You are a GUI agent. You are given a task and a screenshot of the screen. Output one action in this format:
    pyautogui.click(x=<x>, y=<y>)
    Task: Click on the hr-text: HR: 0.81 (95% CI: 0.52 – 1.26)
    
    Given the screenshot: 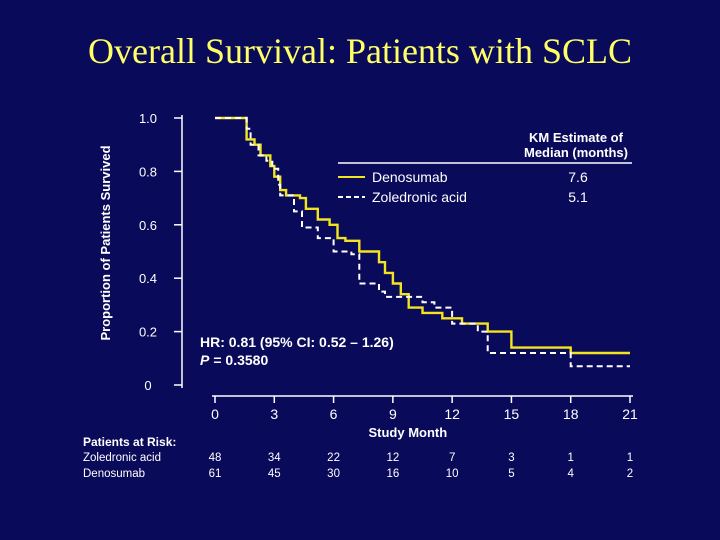 What is the action you would take?
    pyautogui.click(x=297, y=342)
    